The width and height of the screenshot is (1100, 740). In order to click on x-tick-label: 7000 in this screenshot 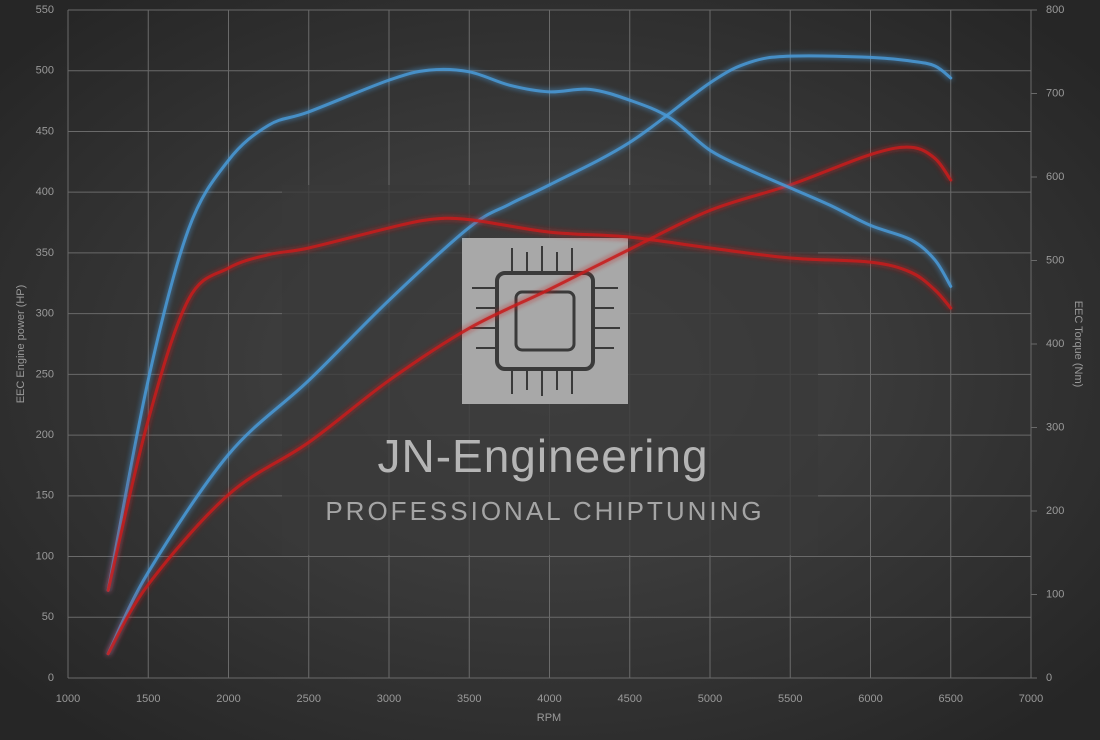, I will do `click(1031, 699)`.